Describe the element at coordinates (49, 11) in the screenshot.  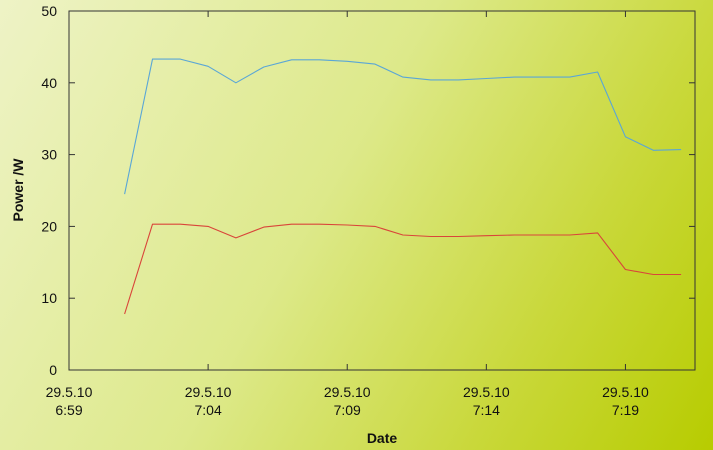
I see `y-tick-label: 50` at that location.